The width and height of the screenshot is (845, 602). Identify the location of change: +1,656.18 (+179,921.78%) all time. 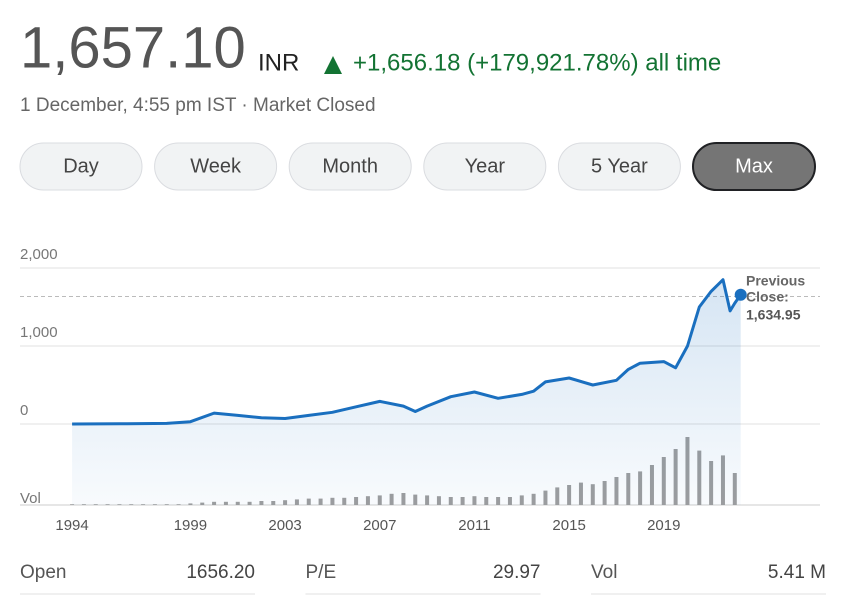
(537, 62).